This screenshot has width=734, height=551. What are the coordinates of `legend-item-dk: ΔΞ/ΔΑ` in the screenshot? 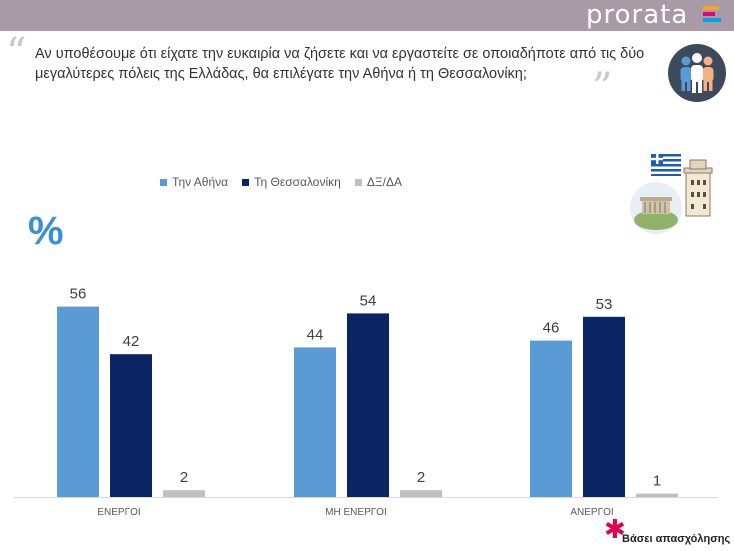 It's located at (378, 182).